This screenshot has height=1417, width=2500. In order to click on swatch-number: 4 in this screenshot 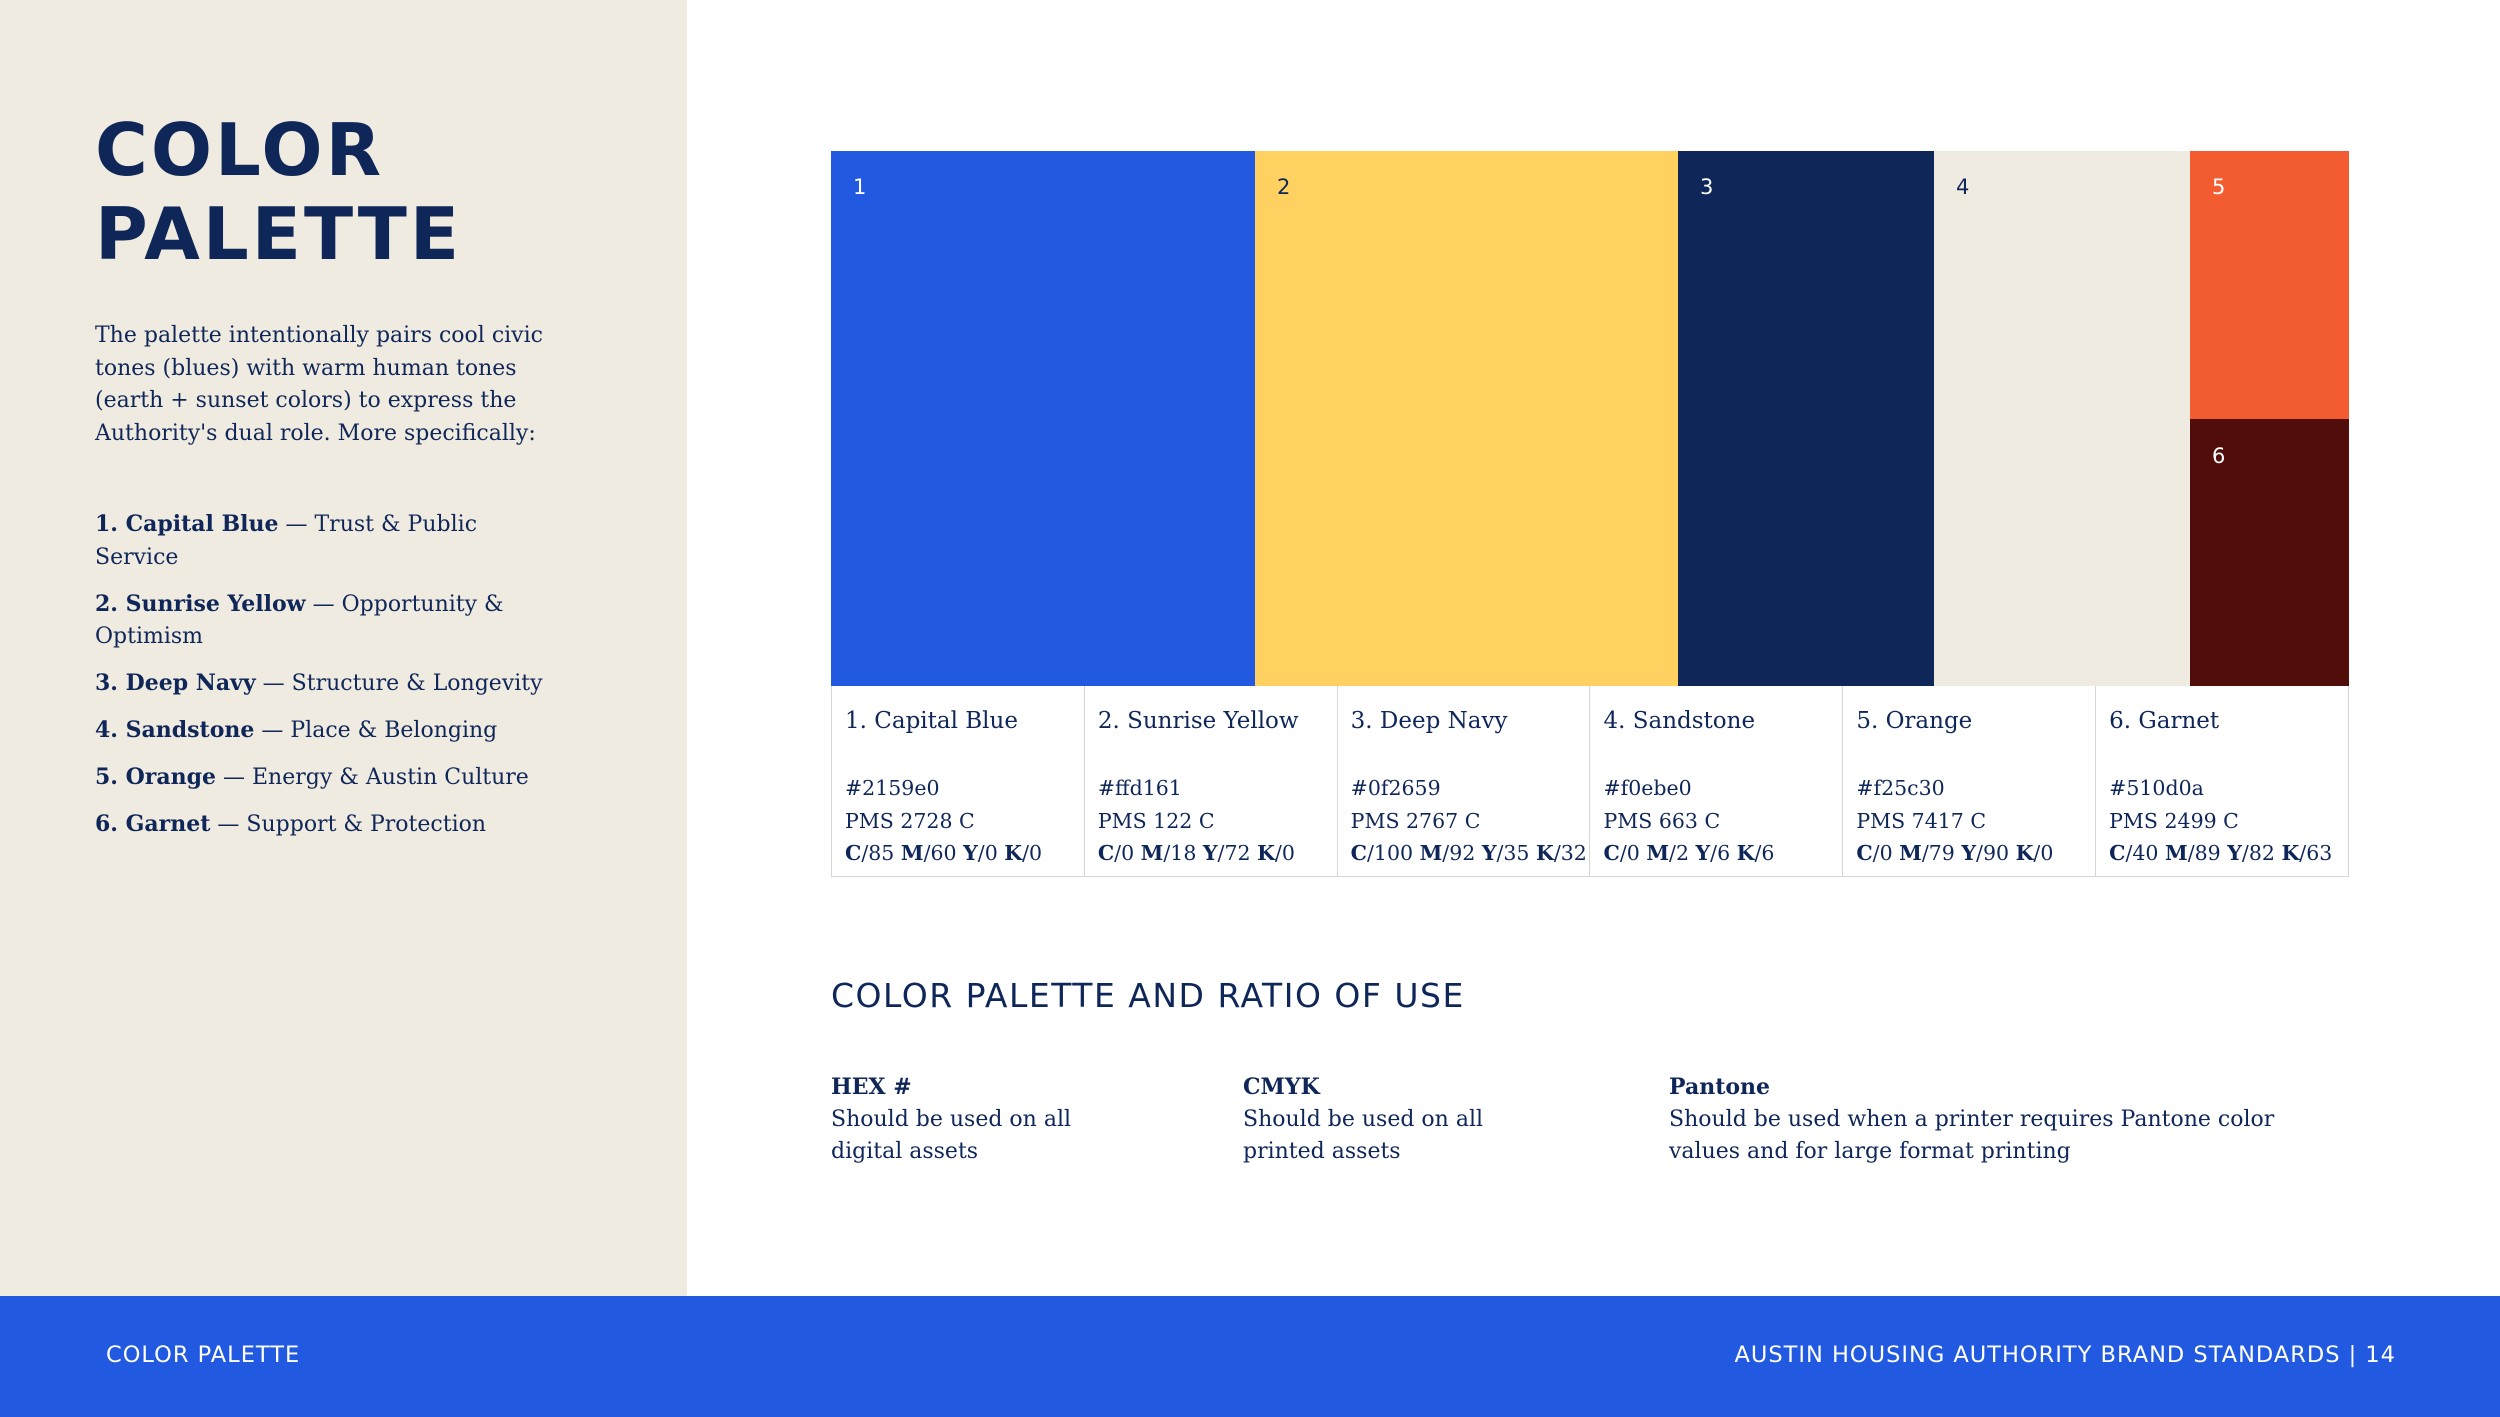, I will do `click(1963, 187)`.